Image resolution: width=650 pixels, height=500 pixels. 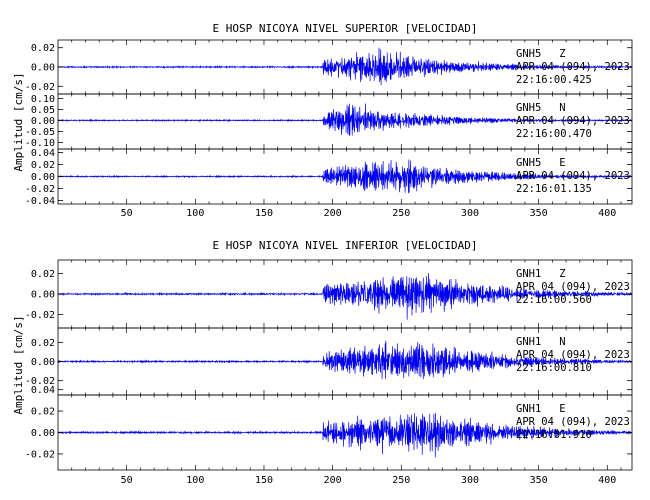 I want to click on y-tick-label: 0.05, so click(x=43, y=110).